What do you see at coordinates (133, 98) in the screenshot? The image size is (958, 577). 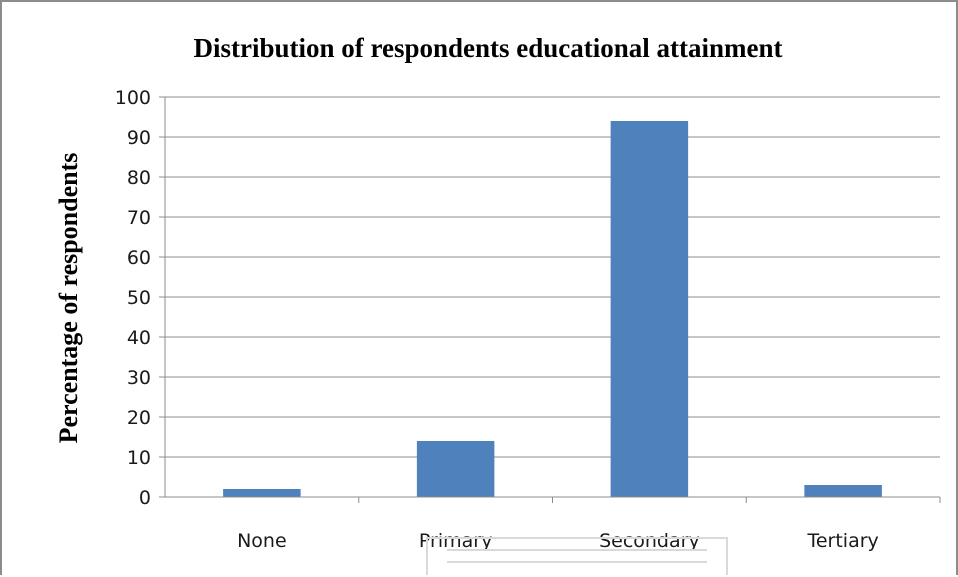 I see `y-tick-label: 100` at bounding box center [133, 98].